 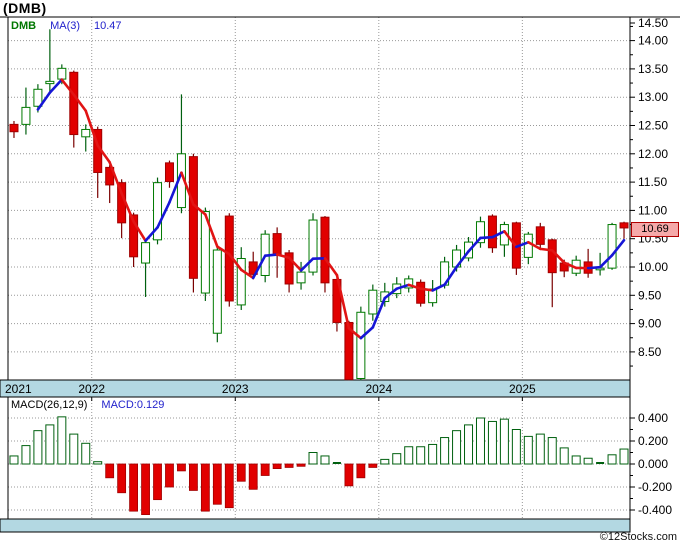 What do you see at coordinates (653, 154) in the screenshot?
I see `price-axis-label: 12.00` at bounding box center [653, 154].